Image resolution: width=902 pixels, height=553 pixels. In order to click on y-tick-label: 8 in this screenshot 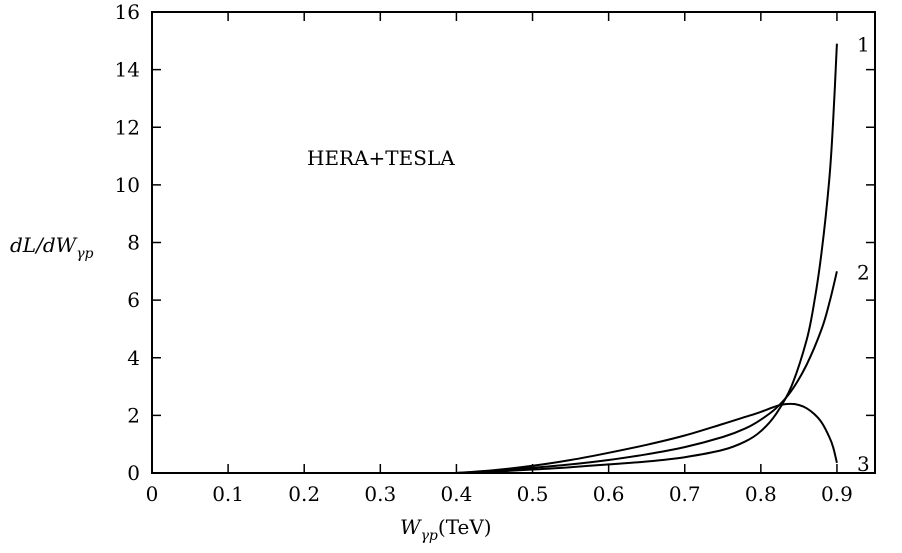, I will do `click(133, 243)`.